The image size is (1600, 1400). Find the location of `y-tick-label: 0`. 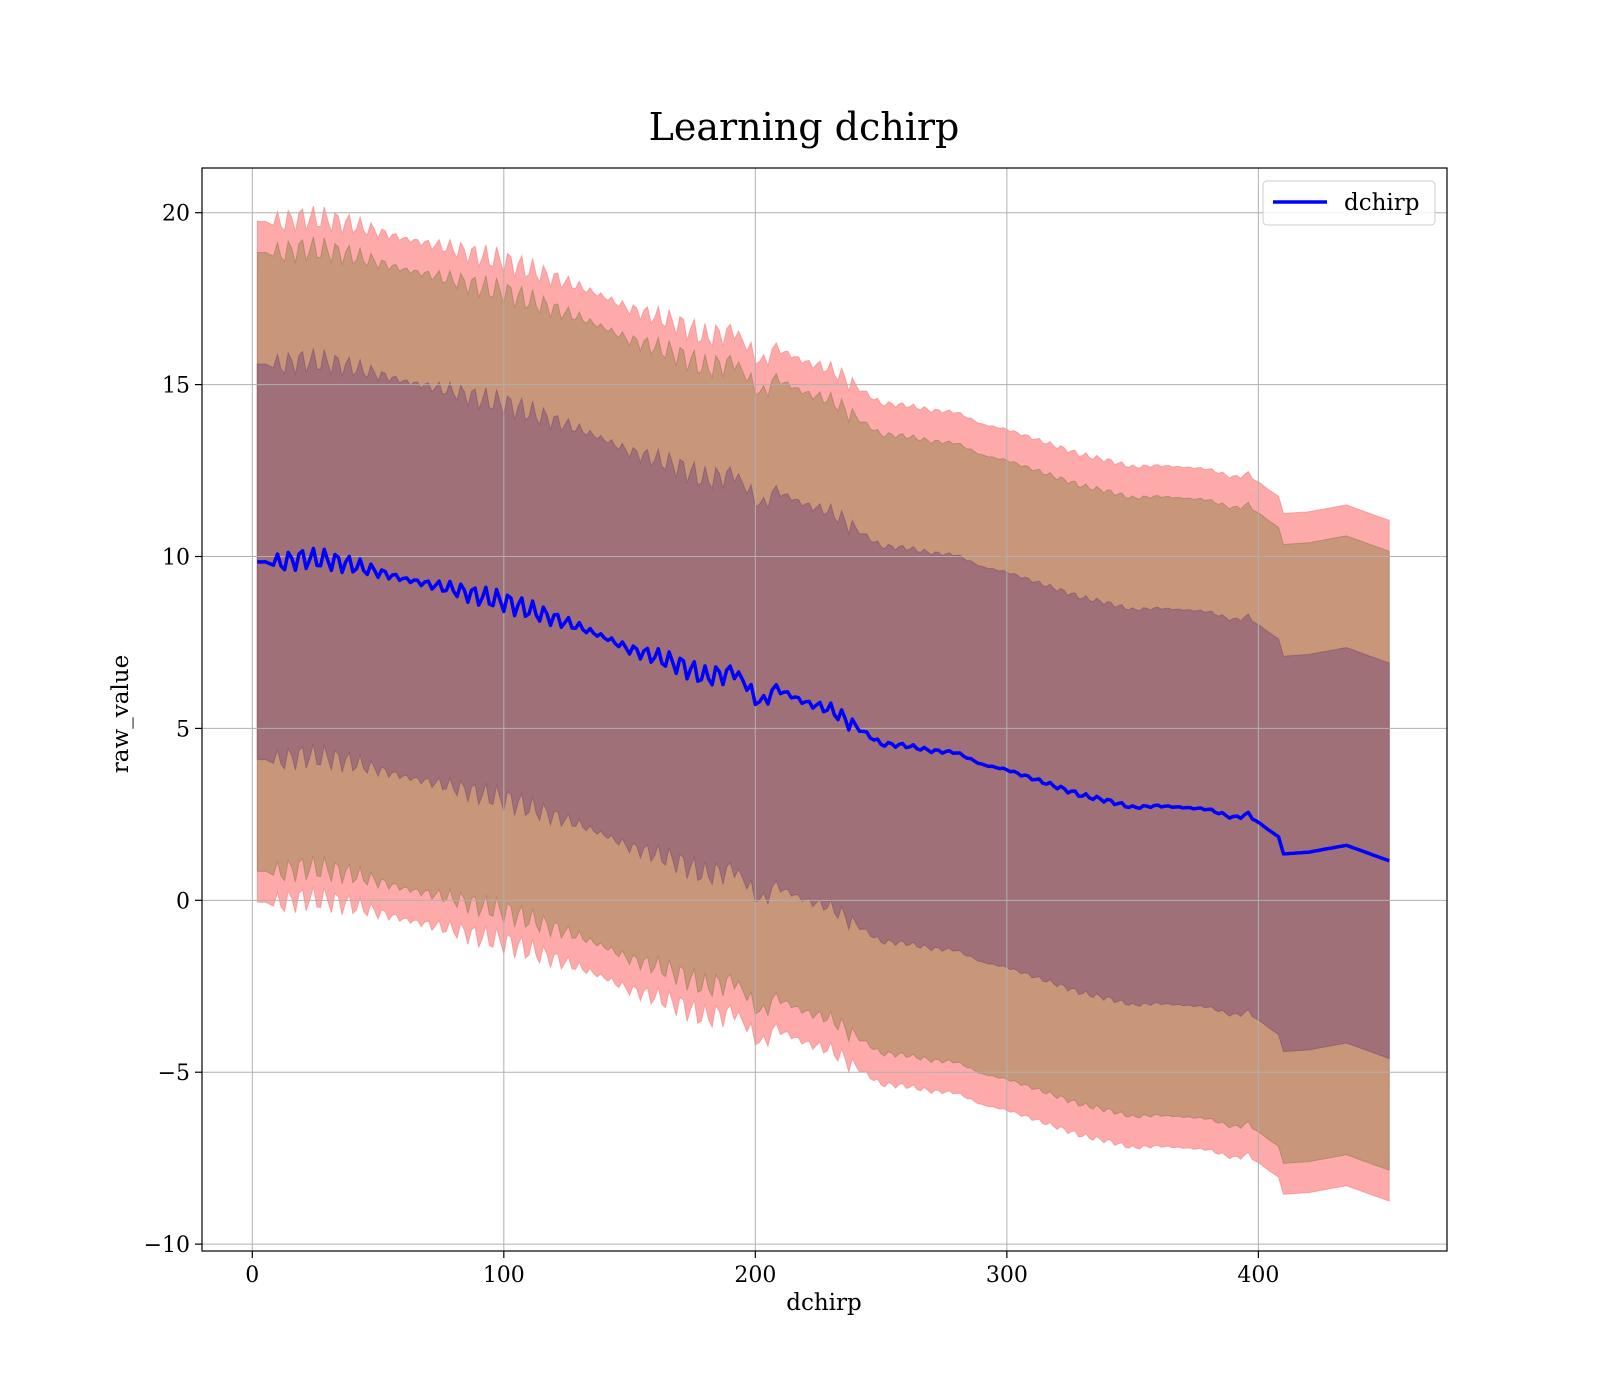

y-tick-label: 0 is located at coordinates (183, 901).